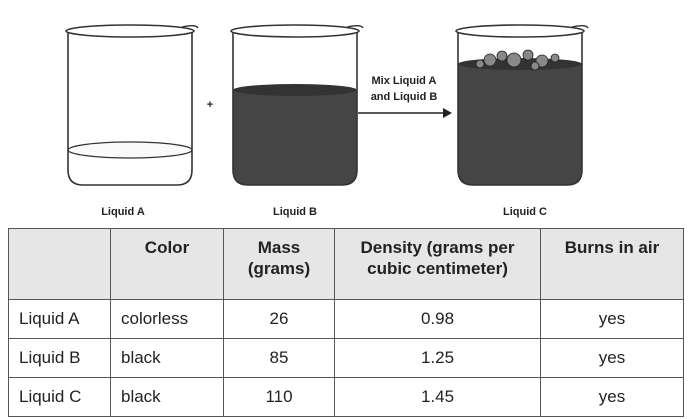 The width and height of the screenshot is (693, 419). Describe the element at coordinates (447, 113) in the screenshot. I see `arrow-head` at that location.